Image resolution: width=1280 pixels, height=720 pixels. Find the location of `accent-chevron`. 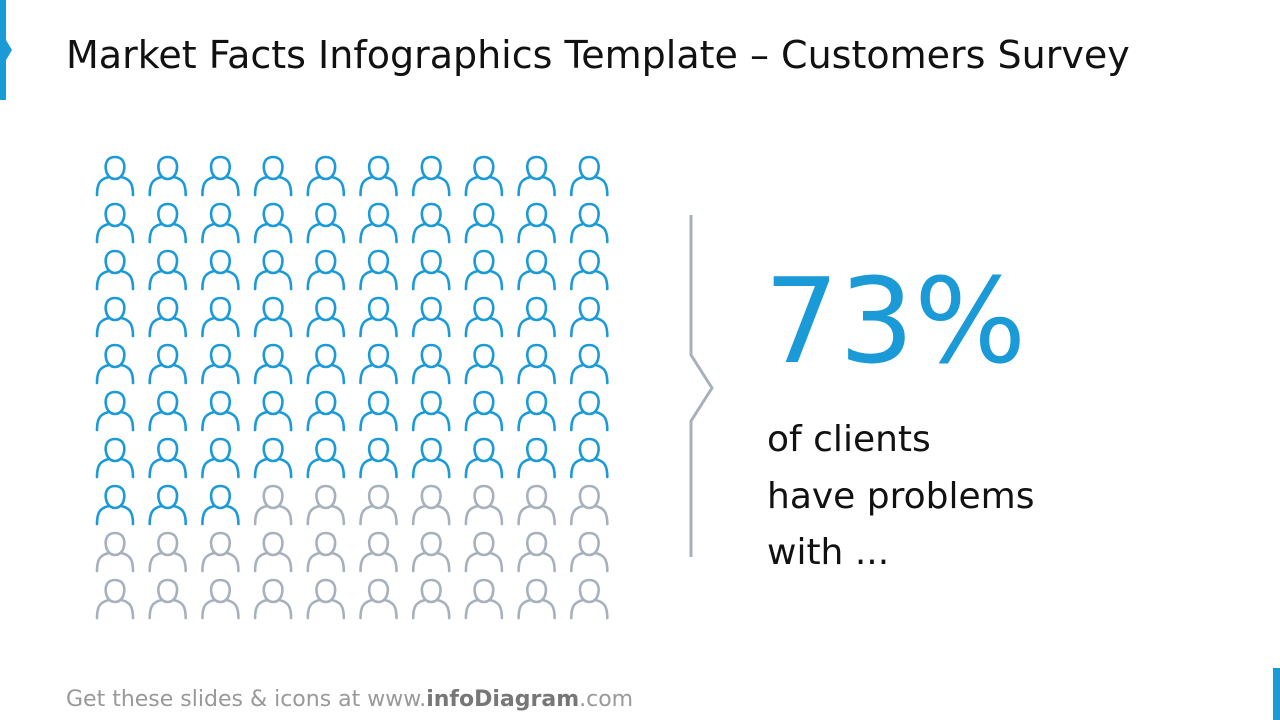

accent-chevron is located at coordinates (9, 50).